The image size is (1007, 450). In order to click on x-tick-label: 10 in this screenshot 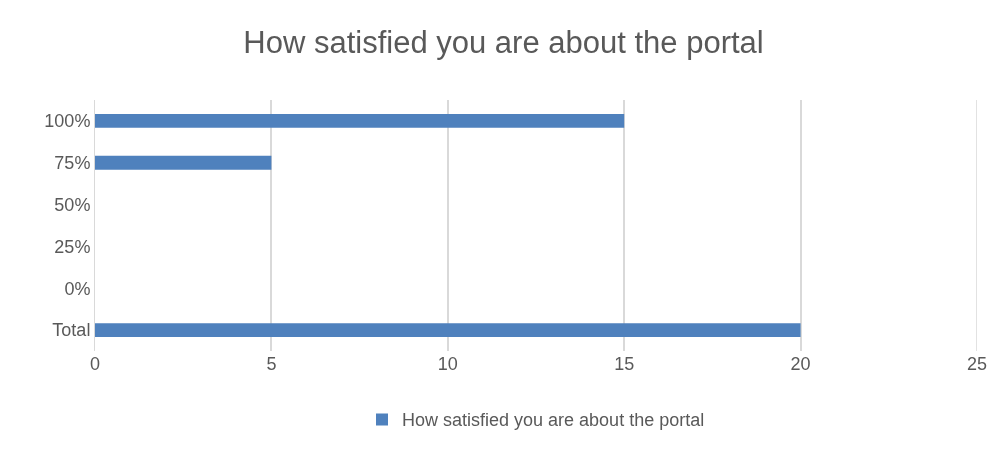, I will do `click(447, 364)`.